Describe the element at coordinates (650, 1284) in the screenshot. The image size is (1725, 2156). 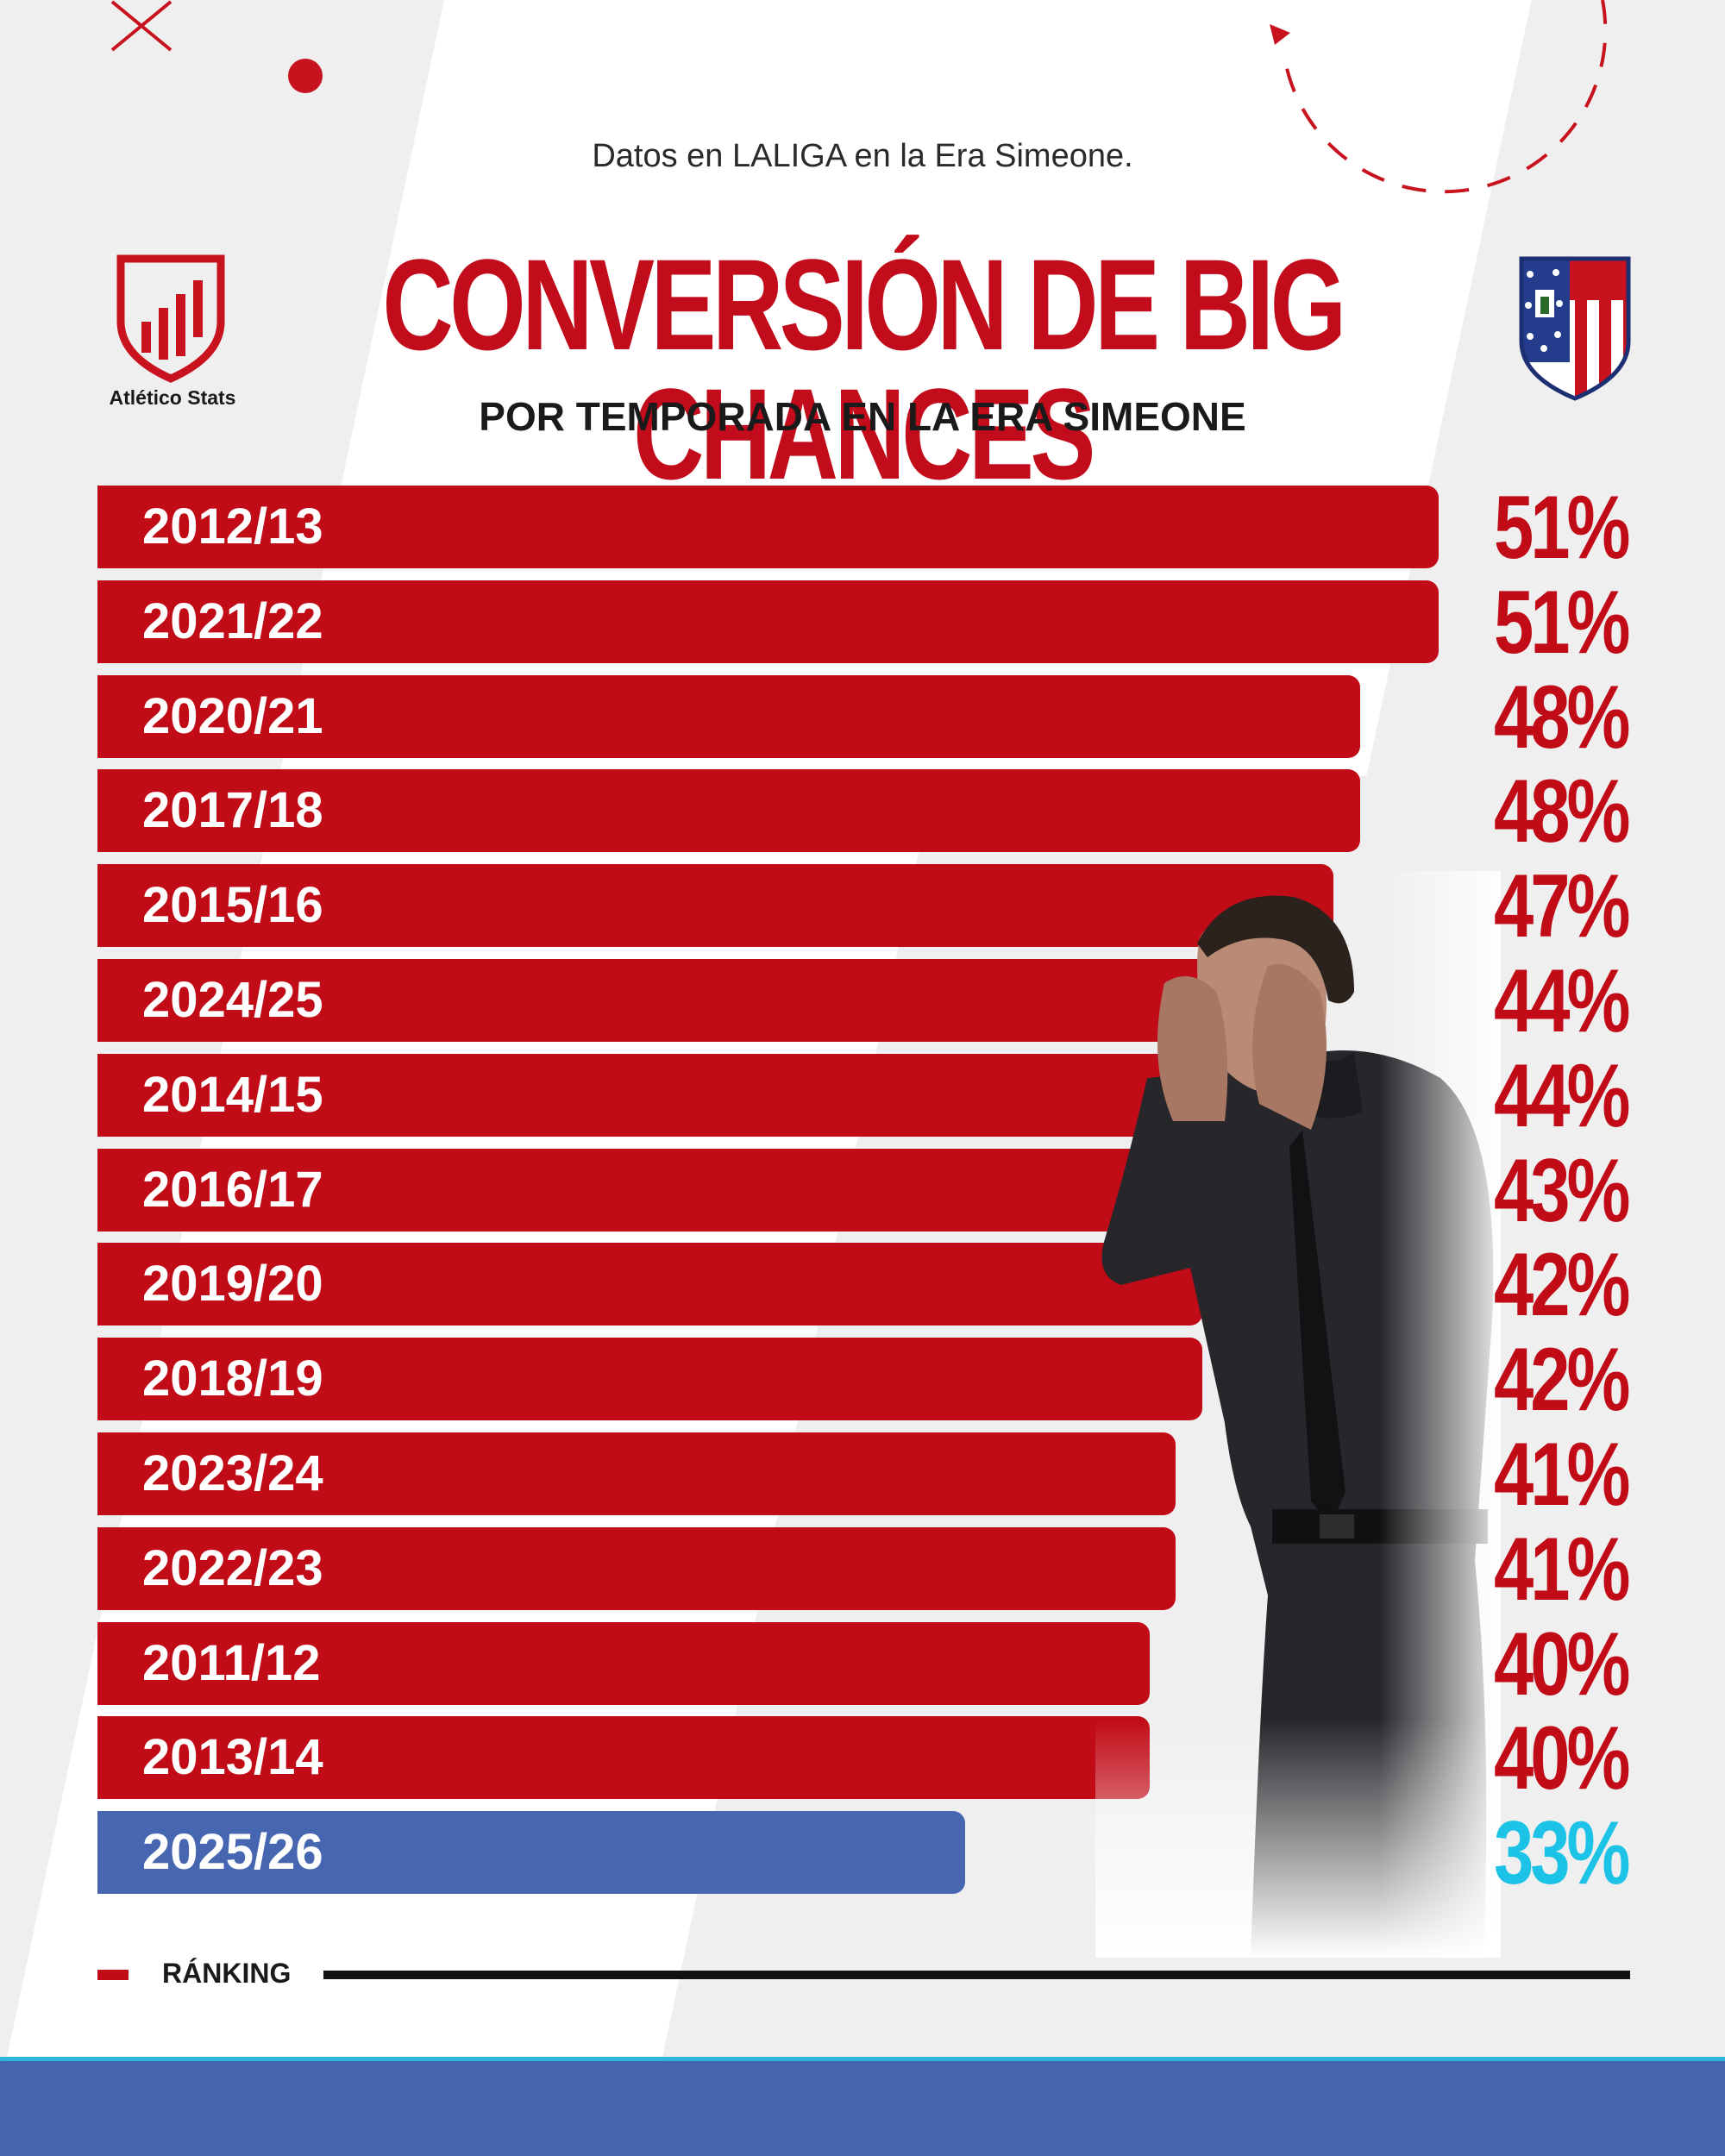
I see `bar-2019-20: 2019/20` at that location.